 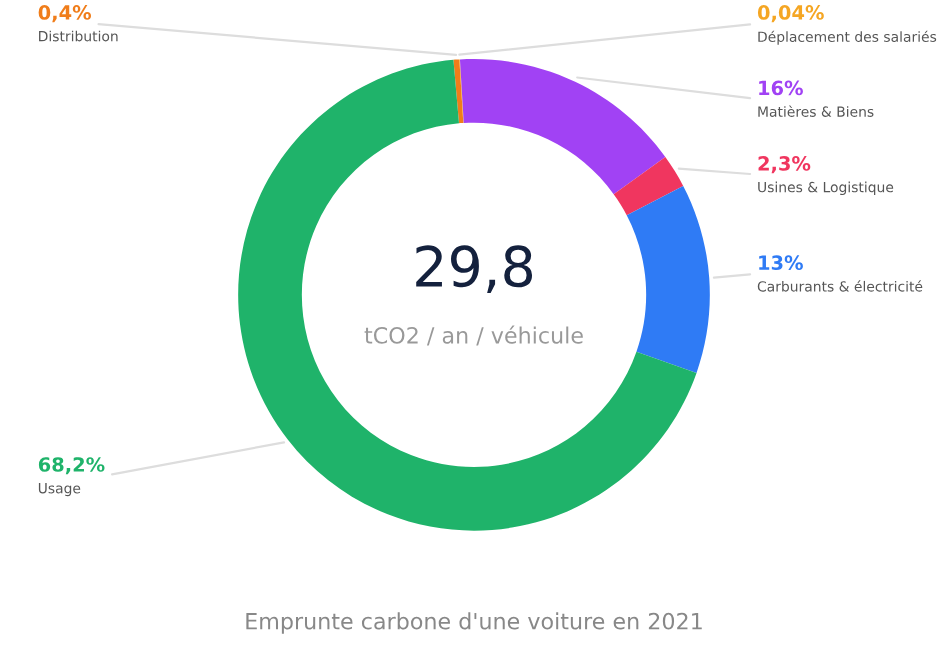 What do you see at coordinates (781, 263) in the screenshot?
I see `data-label: 13%` at bounding box center [781, 263].